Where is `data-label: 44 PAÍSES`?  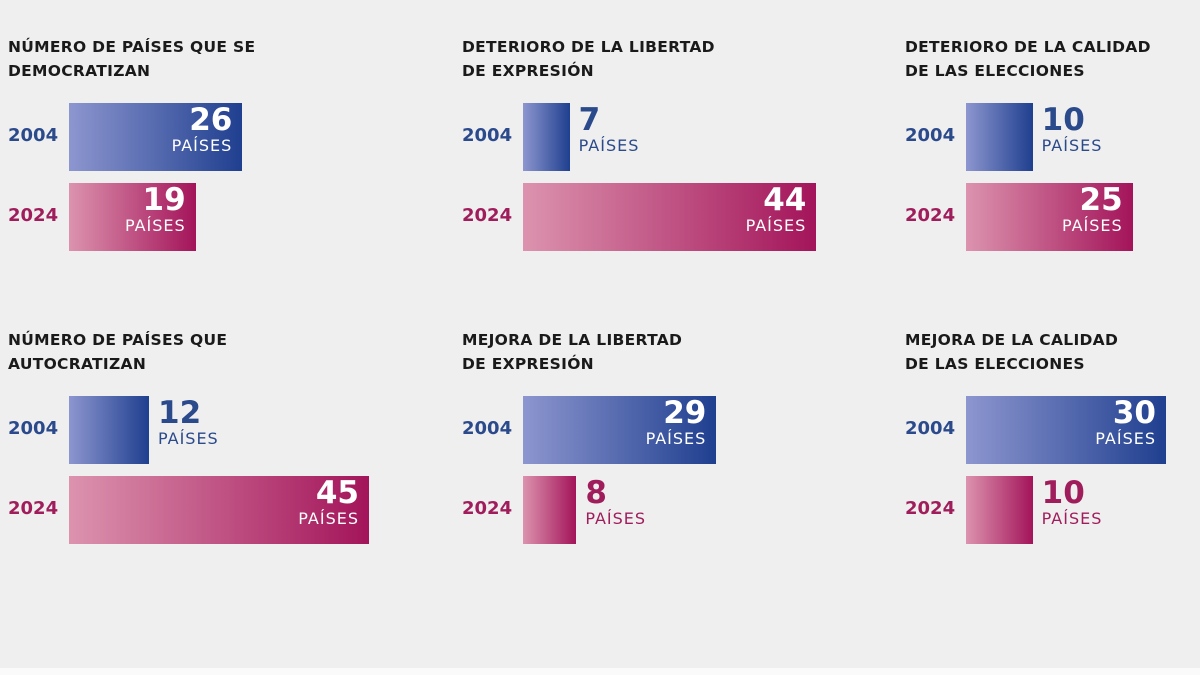
data-label: 44 PAÍSES is located at coordinates (761, 208).